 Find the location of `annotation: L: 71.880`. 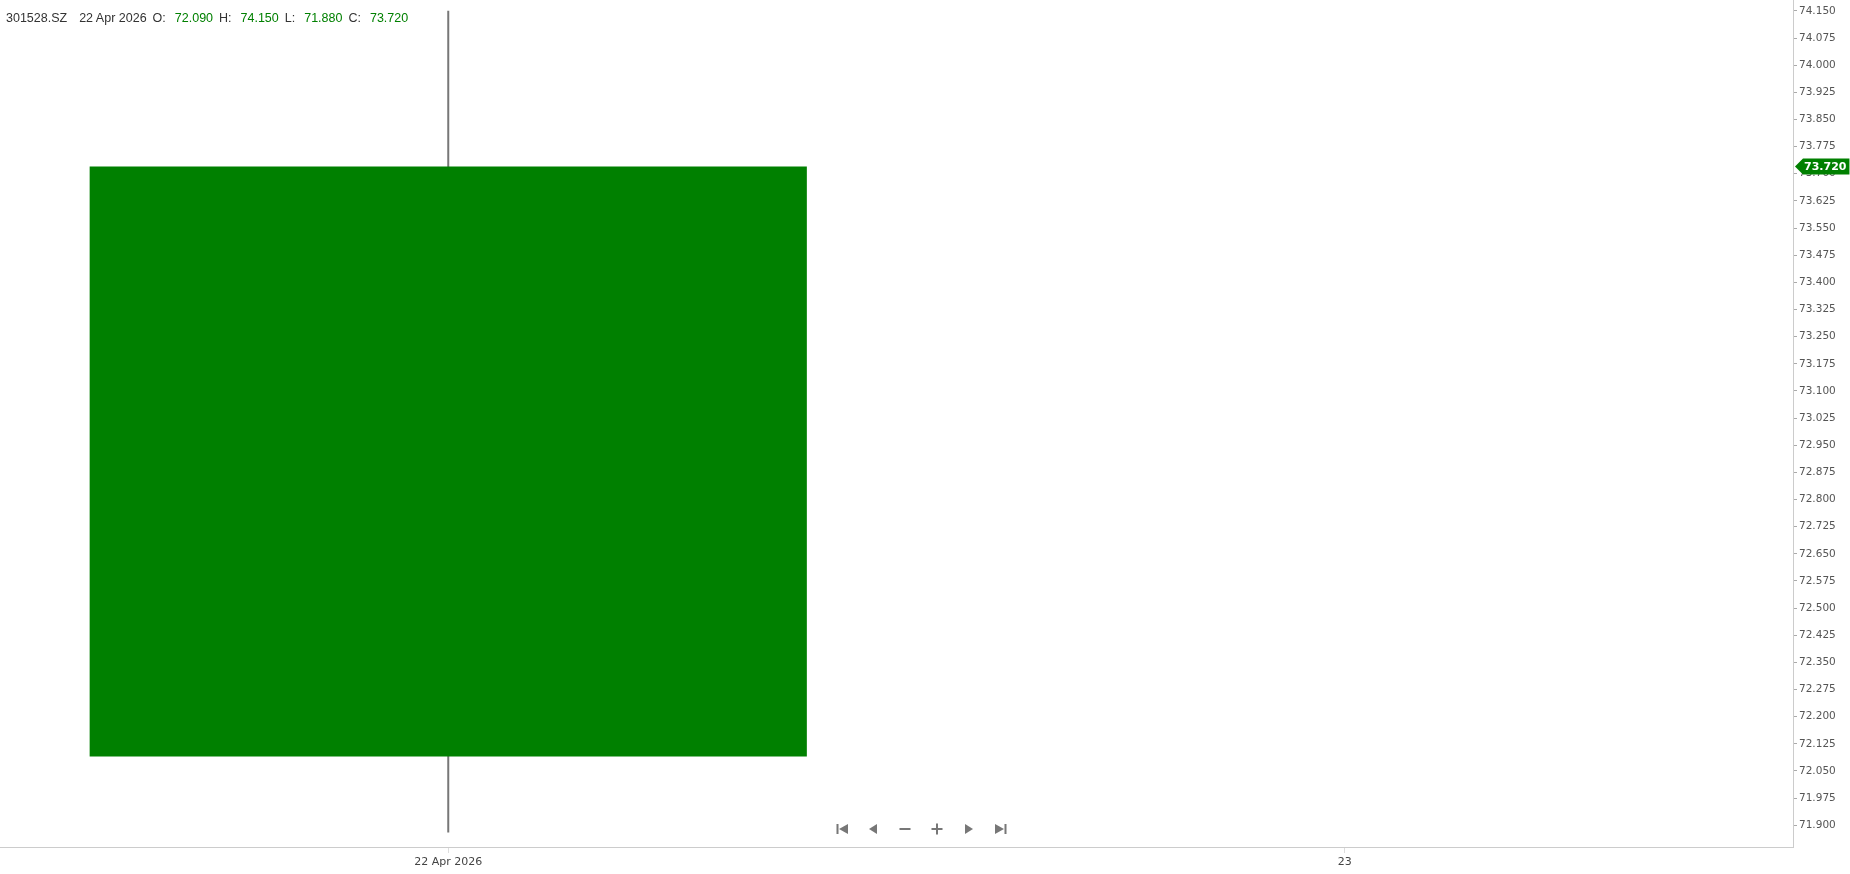

annotation: L: 71.880 is located at coordinates (313, 18).